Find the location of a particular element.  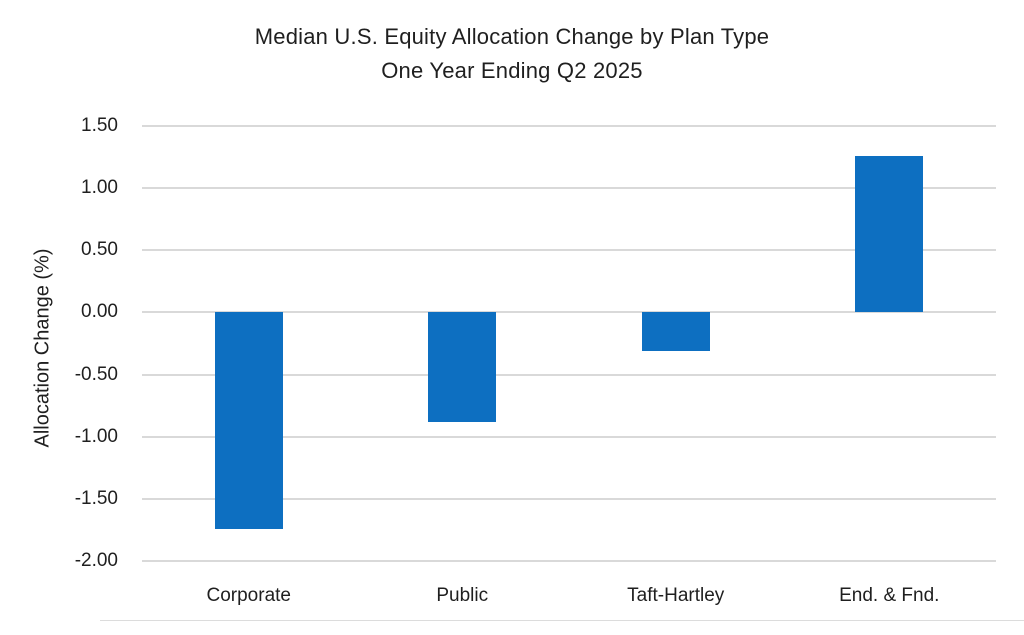

figure-bottom-border is located at coordinates (562, 620).